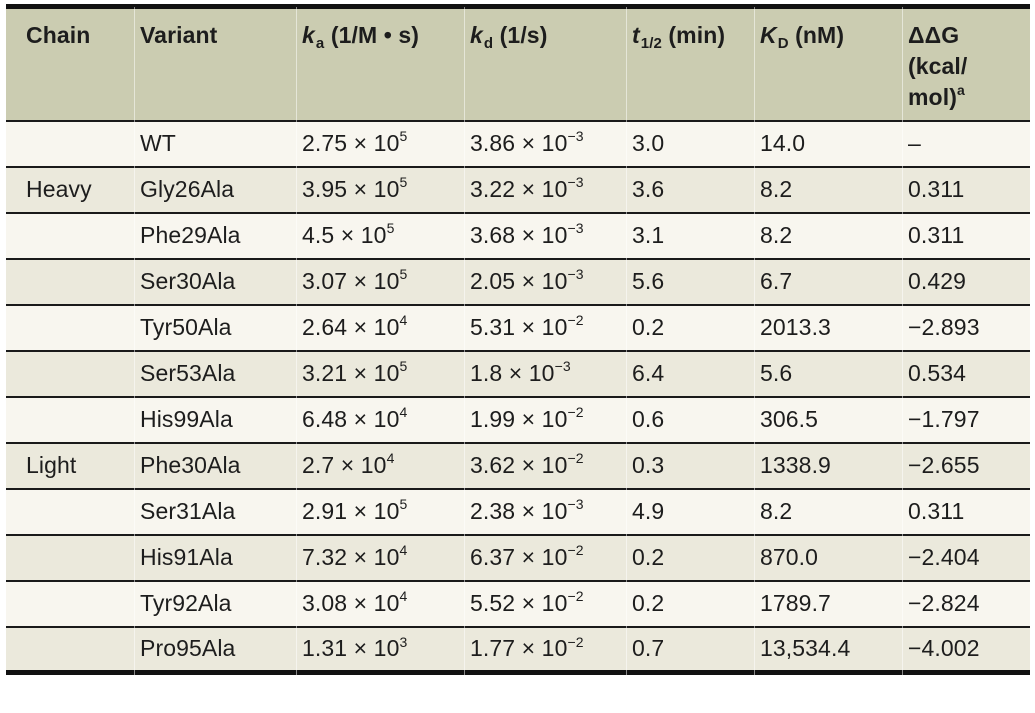  I want to click on cell-variant: WT, so click(158, 143).